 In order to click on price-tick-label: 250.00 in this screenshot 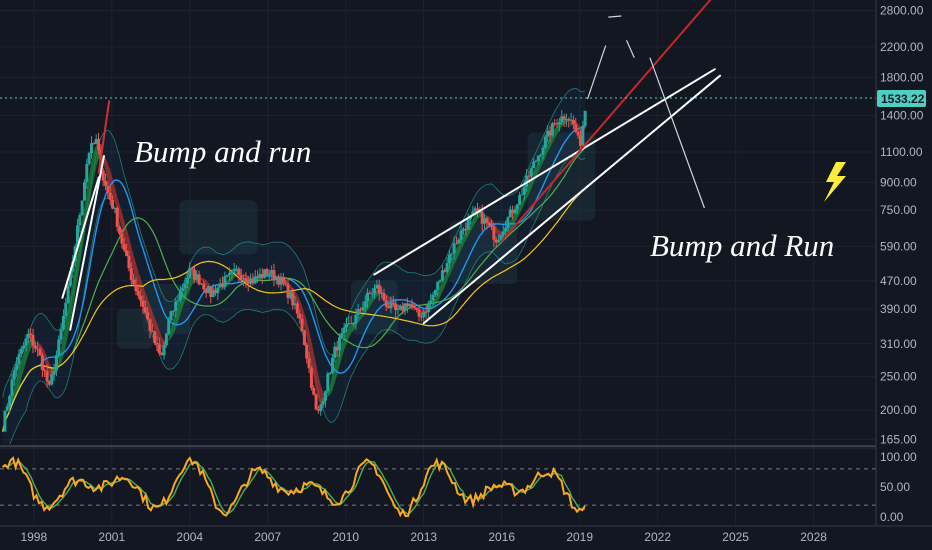, I will do `click(898, 376)`.